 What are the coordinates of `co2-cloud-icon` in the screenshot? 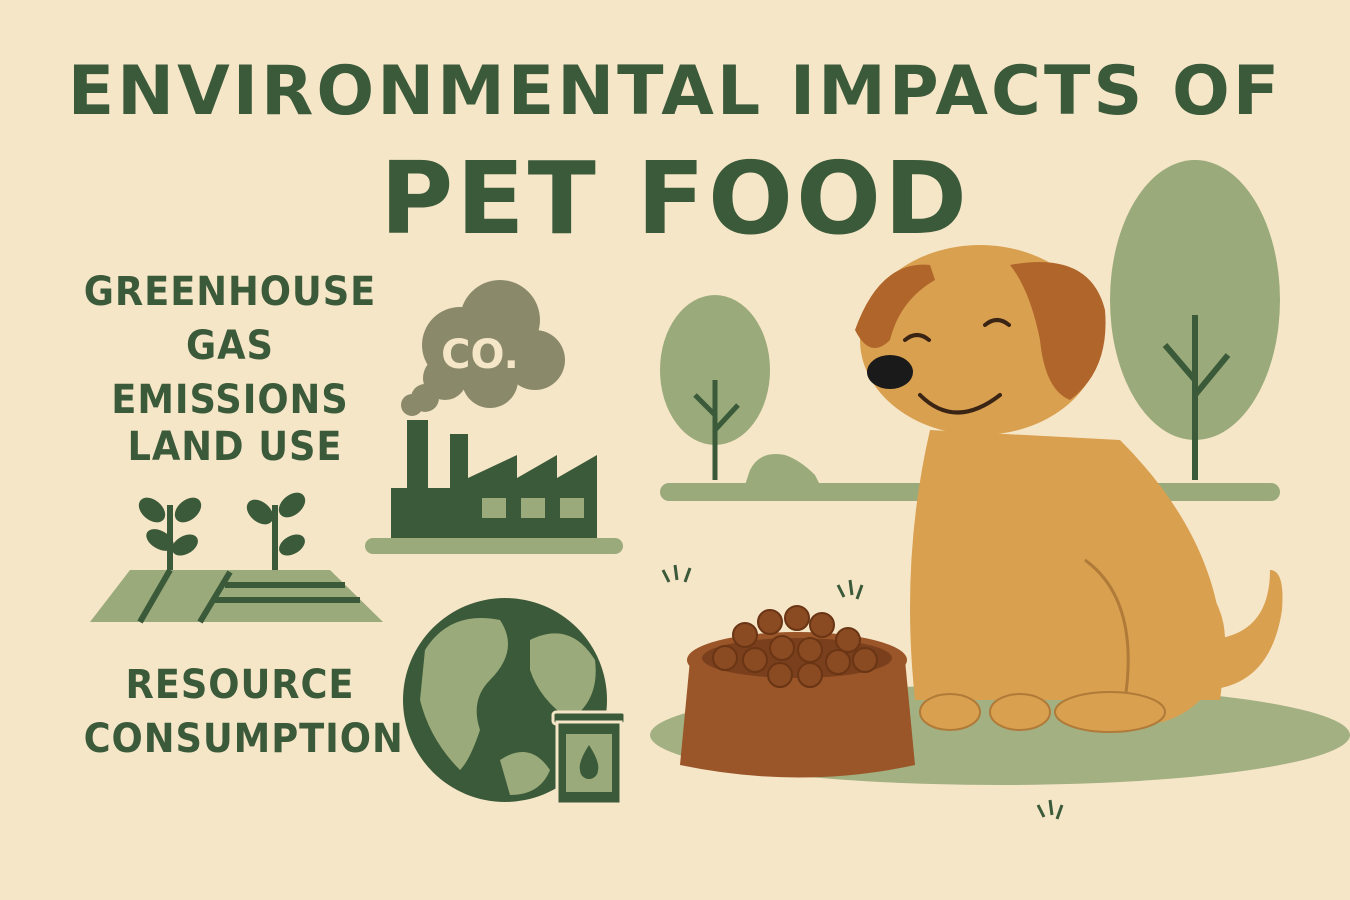 It's located at (483, 348).